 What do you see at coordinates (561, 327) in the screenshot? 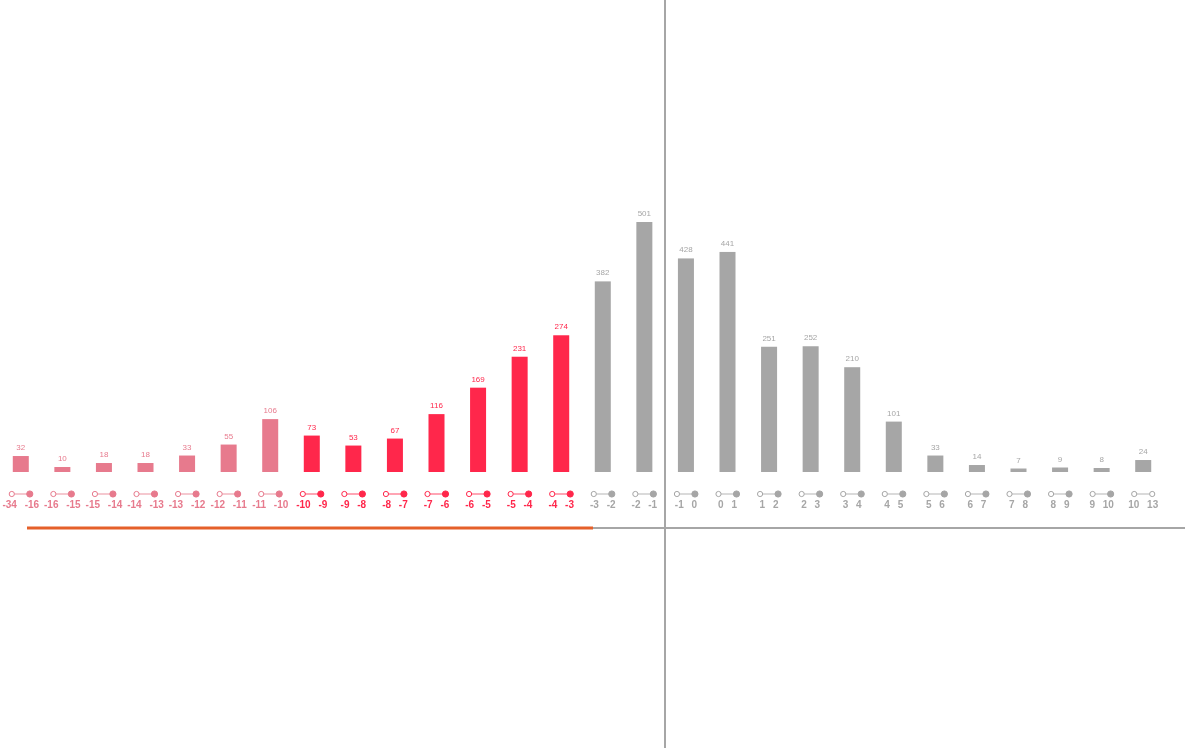
I see `data-label: 274` at bounding box center [561, 327].